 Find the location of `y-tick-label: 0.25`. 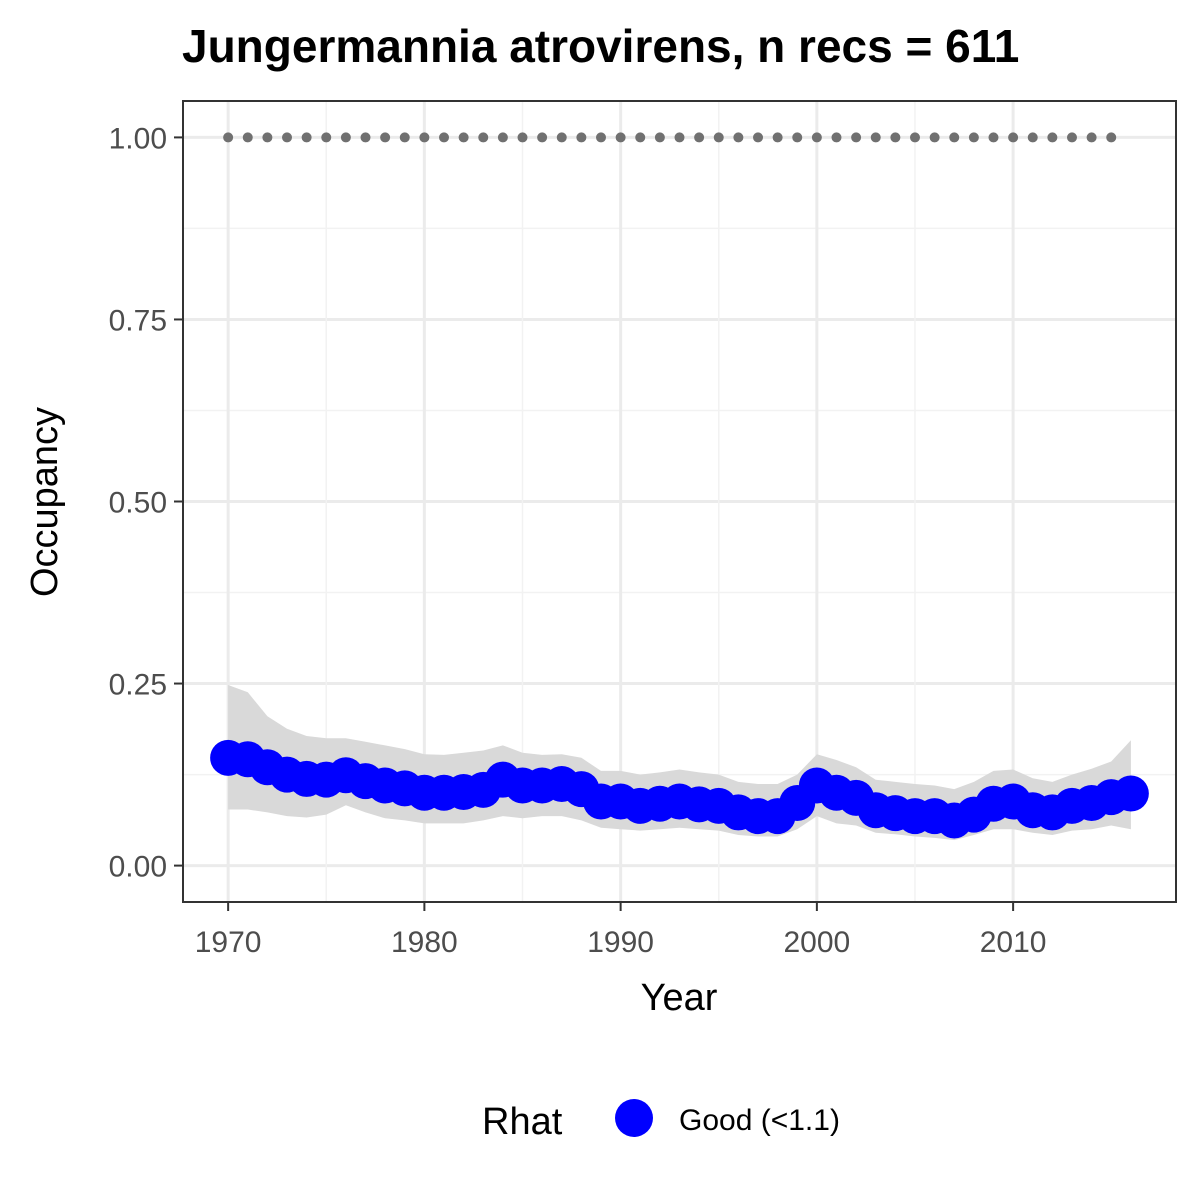

y-tick-label: 0.25 is located at coordinates (138, 685).